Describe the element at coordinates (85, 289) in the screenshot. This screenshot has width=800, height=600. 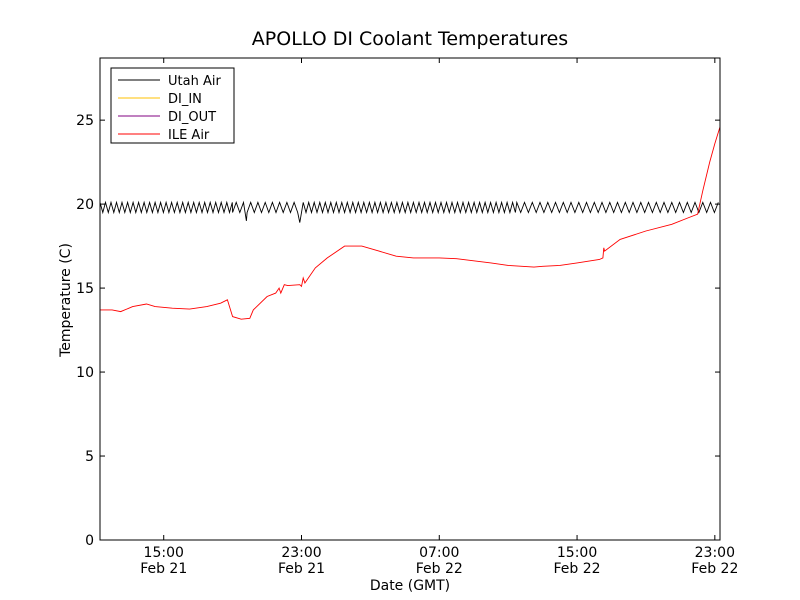
I see `y-tick-label: 15` at that location.